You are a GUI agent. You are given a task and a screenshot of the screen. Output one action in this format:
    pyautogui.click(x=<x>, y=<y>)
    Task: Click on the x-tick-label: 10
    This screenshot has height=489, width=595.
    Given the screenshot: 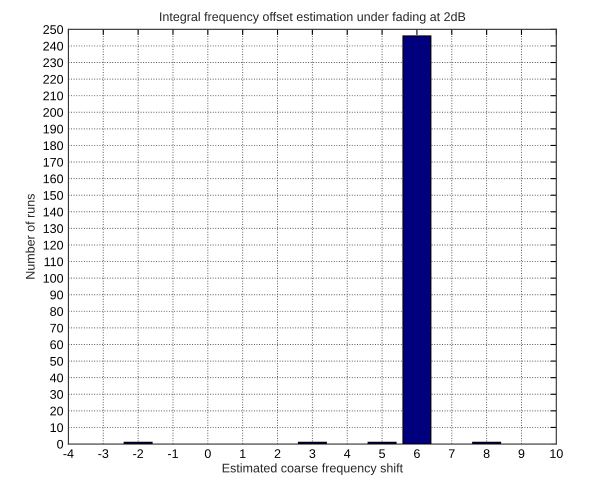 What is the action you would take?
    pyautogui.click(x=556, y=453)
    